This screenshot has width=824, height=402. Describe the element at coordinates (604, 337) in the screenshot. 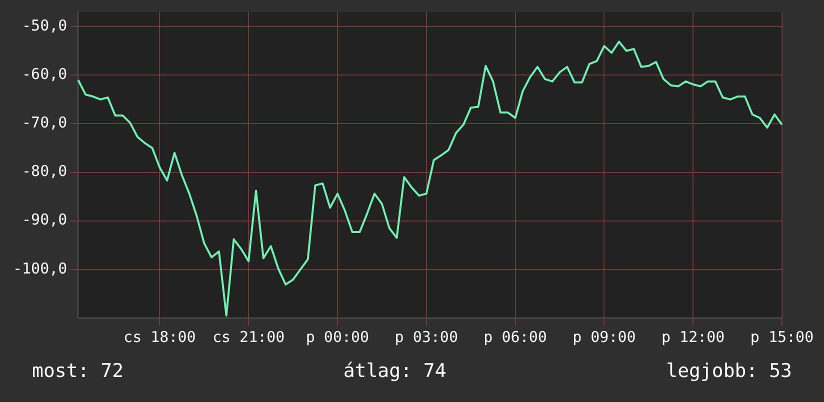

I see `x-tick-label: p 09:00` at that location.